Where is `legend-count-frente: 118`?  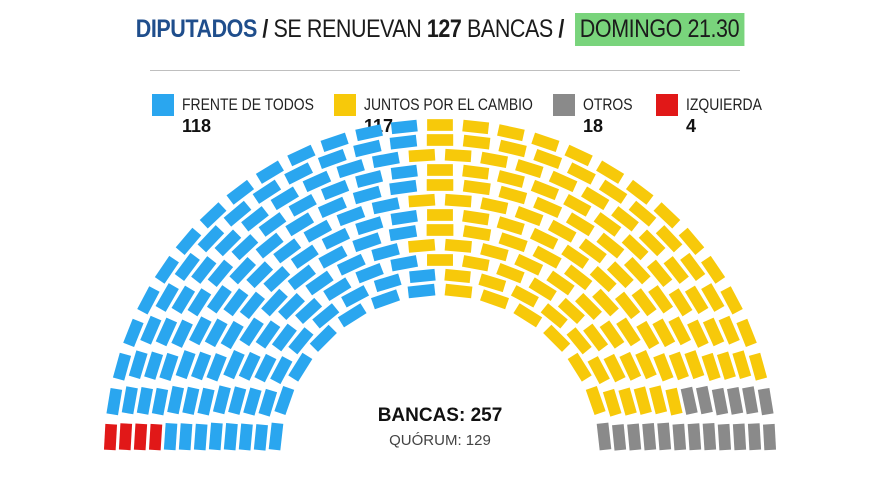
legend-count-frente: 118 is located at coordinates (197, 126).